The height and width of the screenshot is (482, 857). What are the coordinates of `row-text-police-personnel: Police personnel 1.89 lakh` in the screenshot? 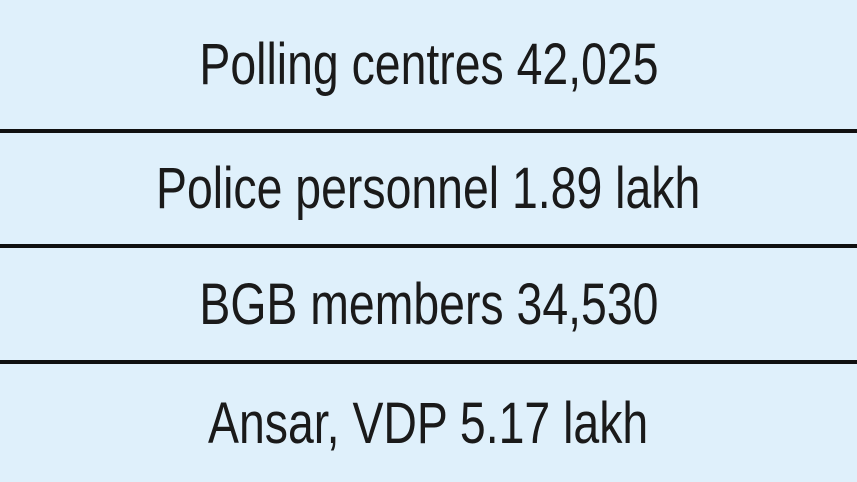 It's located at (428, 188).